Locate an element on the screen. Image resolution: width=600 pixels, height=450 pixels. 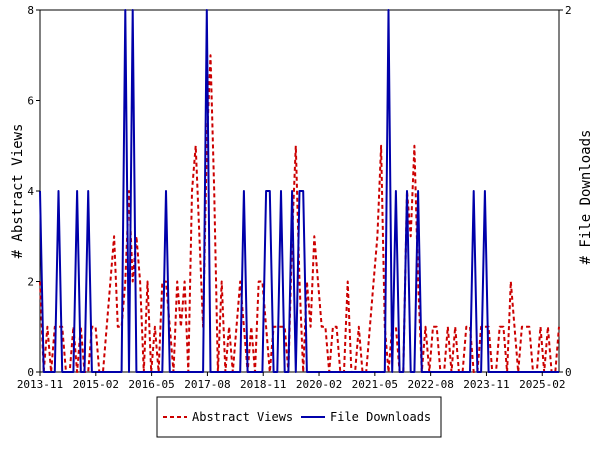
y2-tick-label: 2 is located at coordinates (568, 10).